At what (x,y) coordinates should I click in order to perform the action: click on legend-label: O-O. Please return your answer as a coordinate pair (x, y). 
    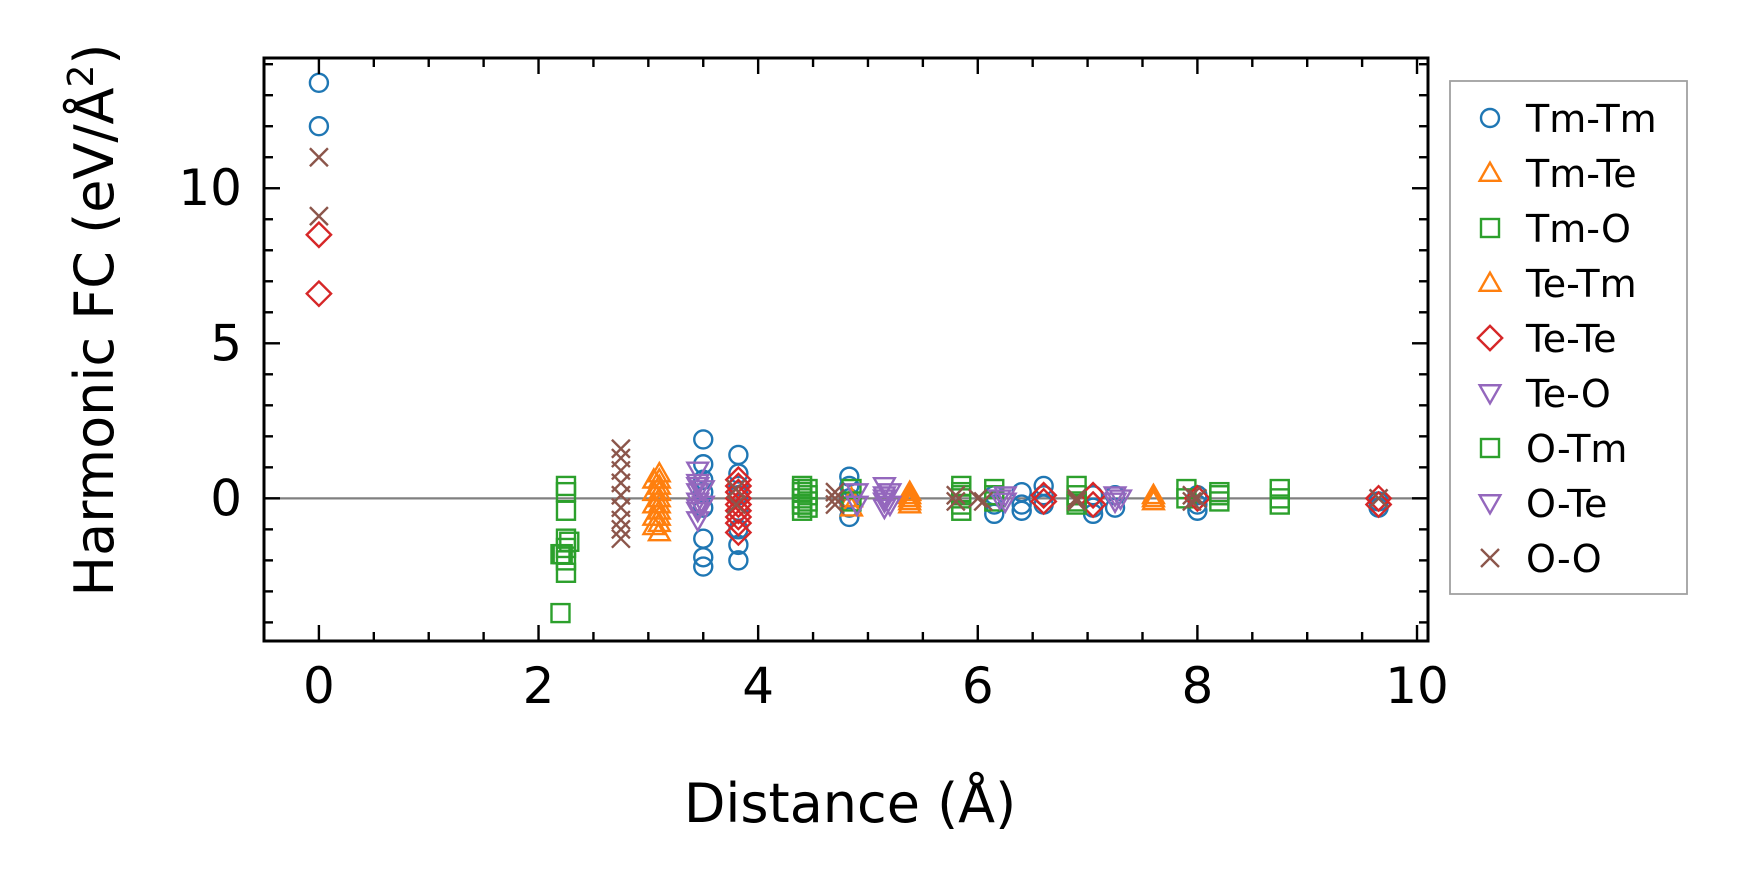
    Looking at the image, I should click on (1564, 559).